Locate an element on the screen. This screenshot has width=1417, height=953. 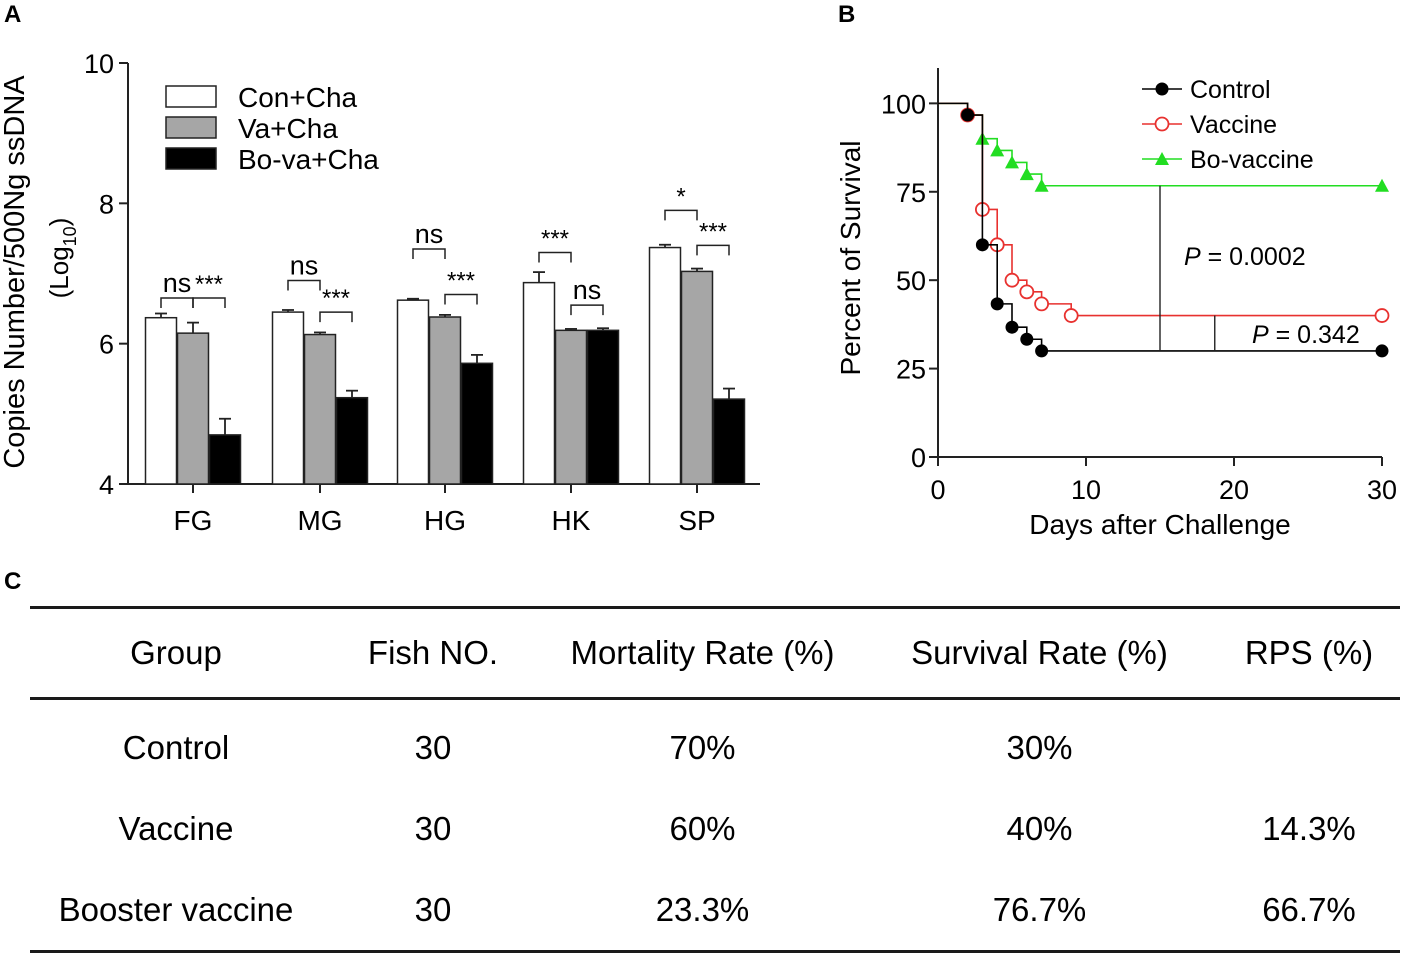
y-axis-label: Percent of Survival is located at coordinates (850, 258).